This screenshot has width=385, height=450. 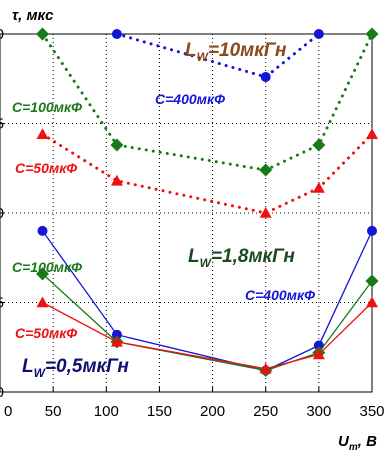 What do you see at coordinates (357, 441) in the screenshot?
I see `x-axis-label: Um, В` at bounding box center [357, 441].